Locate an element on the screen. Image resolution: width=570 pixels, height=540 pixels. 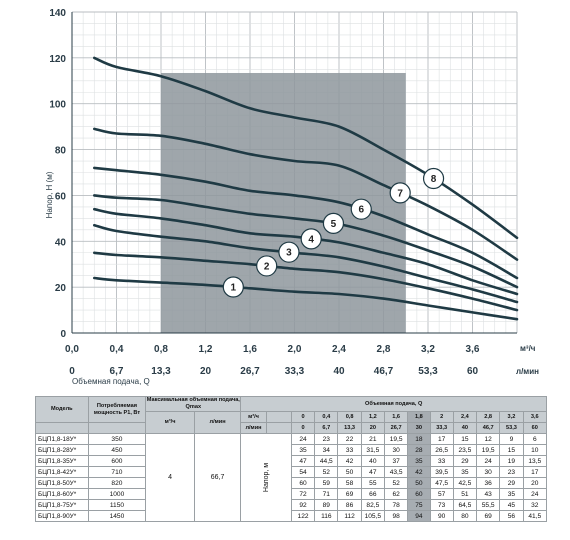
x-tick-label: 2,4 is located at coordinates (339, 349).